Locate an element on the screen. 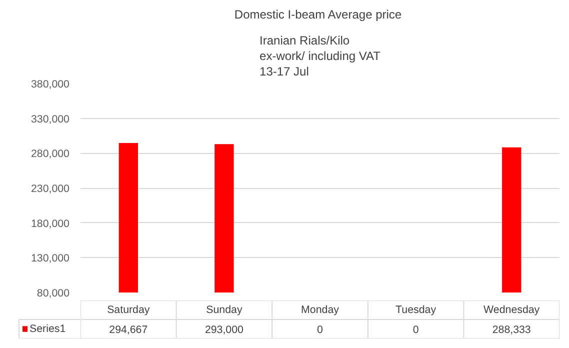 The width and height of the screenshot is (569, 348). y-tick-label: 380,000 is located at coordinates (50, 84).